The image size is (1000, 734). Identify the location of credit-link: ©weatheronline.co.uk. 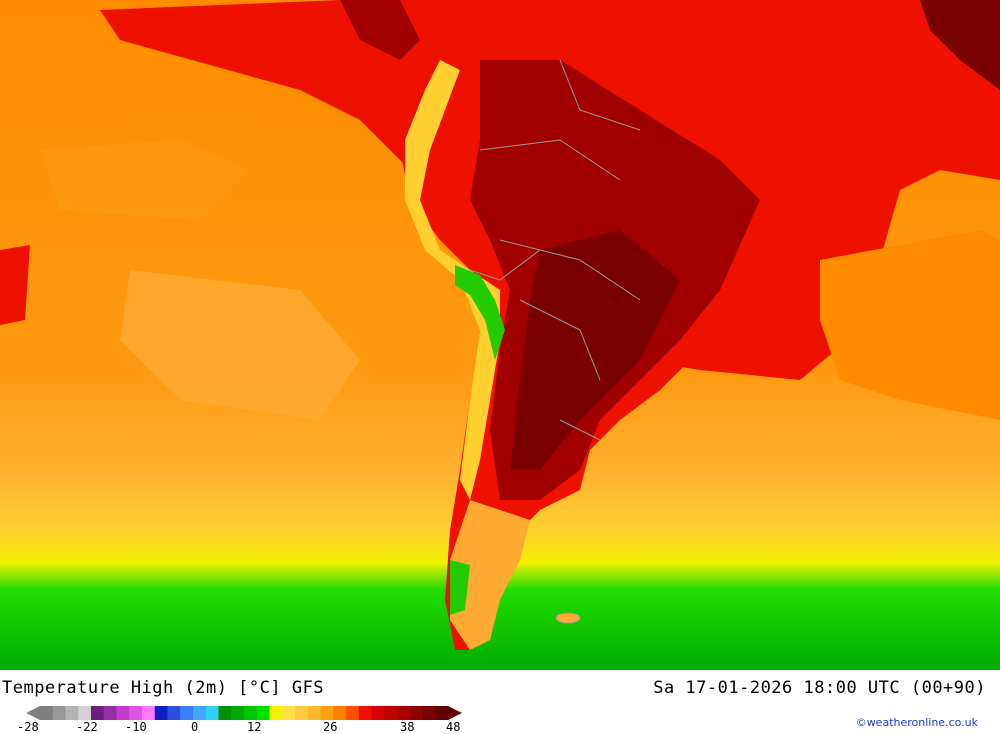
(916, 722).